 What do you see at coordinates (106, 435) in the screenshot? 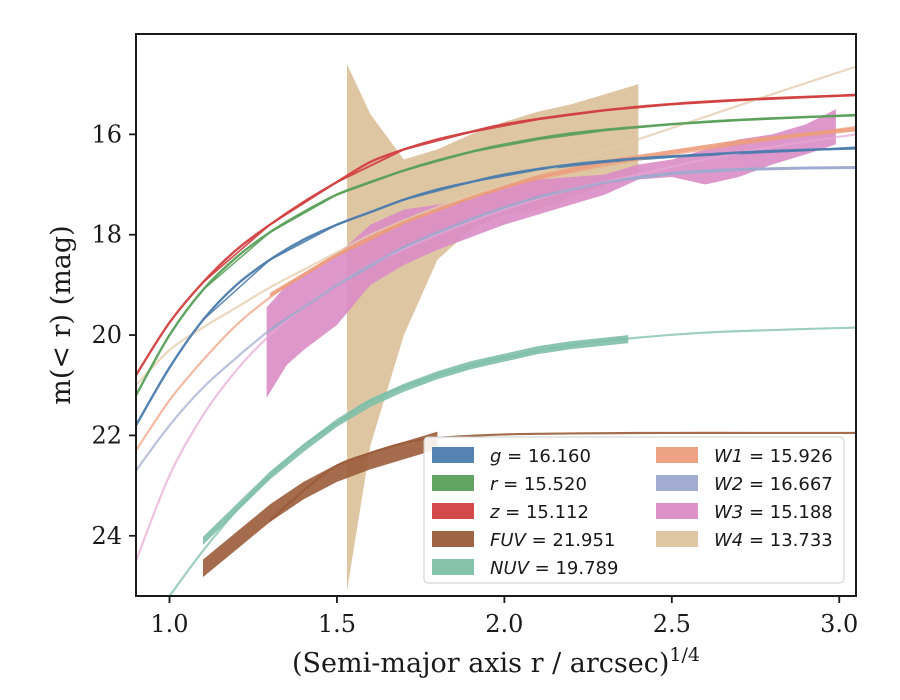
I see `y-tick-label: 22` at bounding box center [106, 435].